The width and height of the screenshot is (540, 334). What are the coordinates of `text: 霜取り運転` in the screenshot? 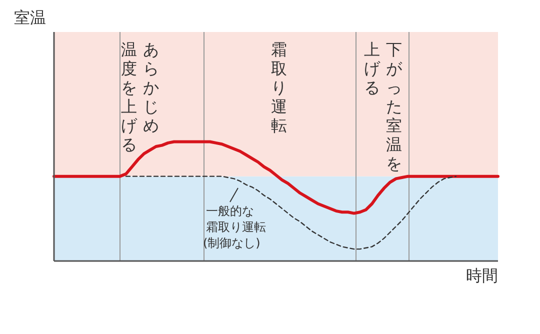 It's located at (279, 87).